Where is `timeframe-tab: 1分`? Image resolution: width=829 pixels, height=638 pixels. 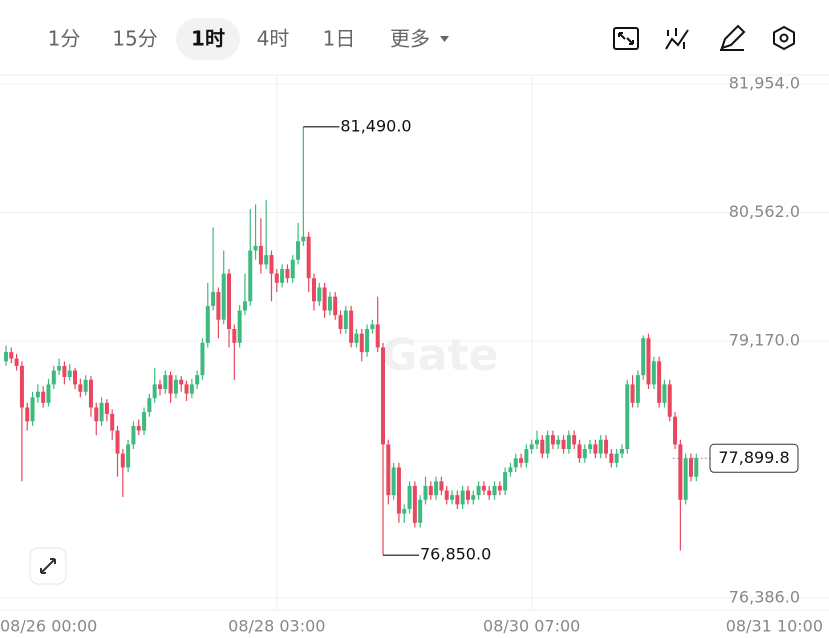 timeframe-tab: 1分 is located at coordinates (64, 39).